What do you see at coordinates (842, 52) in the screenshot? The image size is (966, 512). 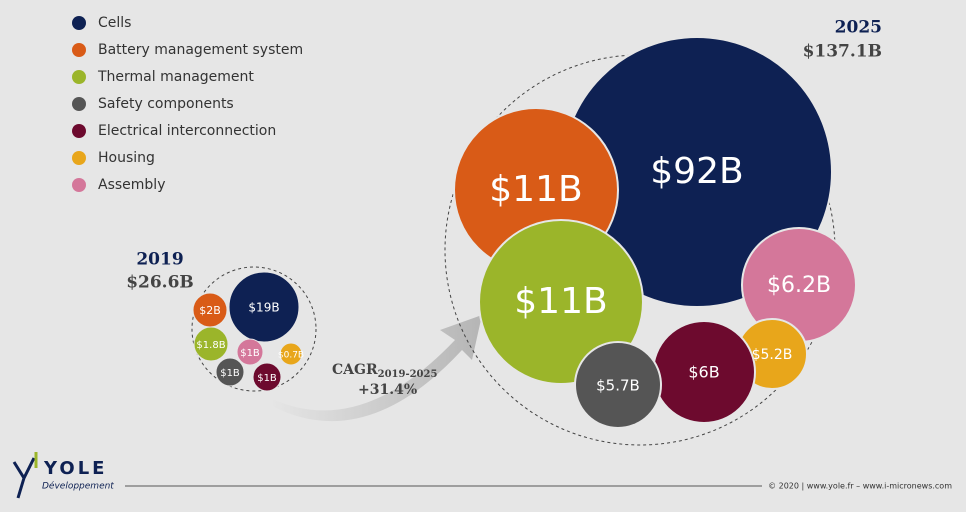 I see `group-total: $137.1B` at bounding box center [842, 52].